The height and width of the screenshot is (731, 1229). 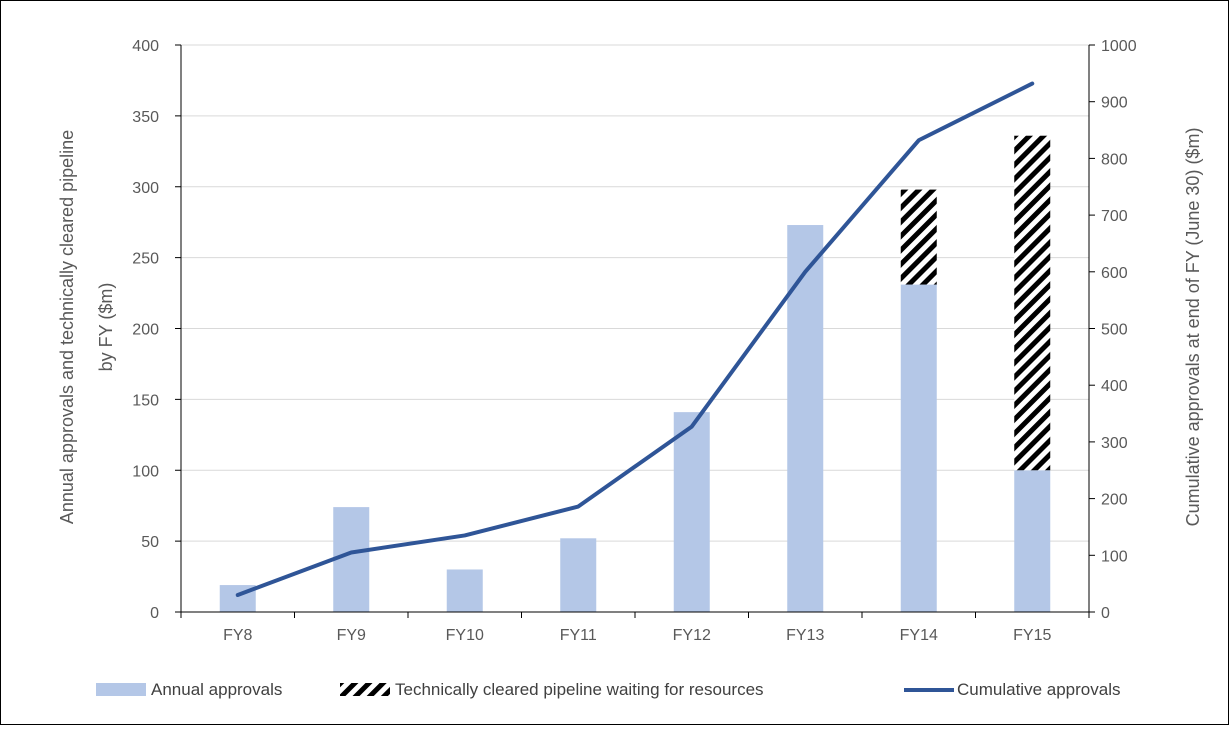 What do you see at coordinates (145, 188) in the screenshot?
I see `left-tick-label: 300` at bounding box center [145, 188].